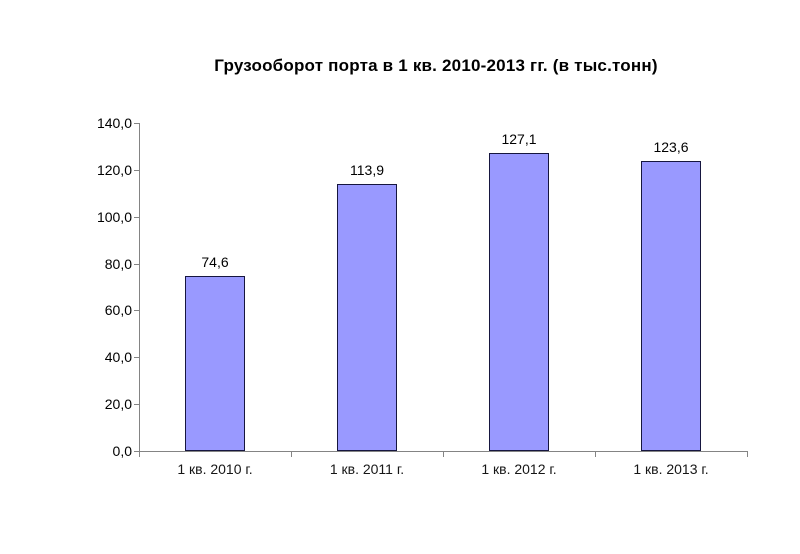  Describe the element at coordinates (367, 469) in the screenshot. I see `x-axis-category-label: 1 кв. 2011 г.` at that location.